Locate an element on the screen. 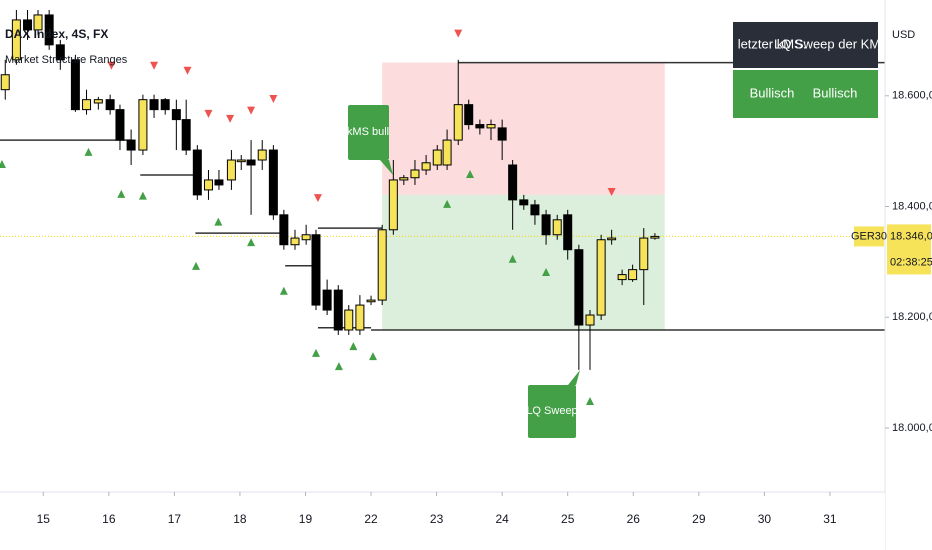 Image resolution: width=932 pixels, height=550 pixels. x-tick-label: 29 is located at coordinates (699, 519).